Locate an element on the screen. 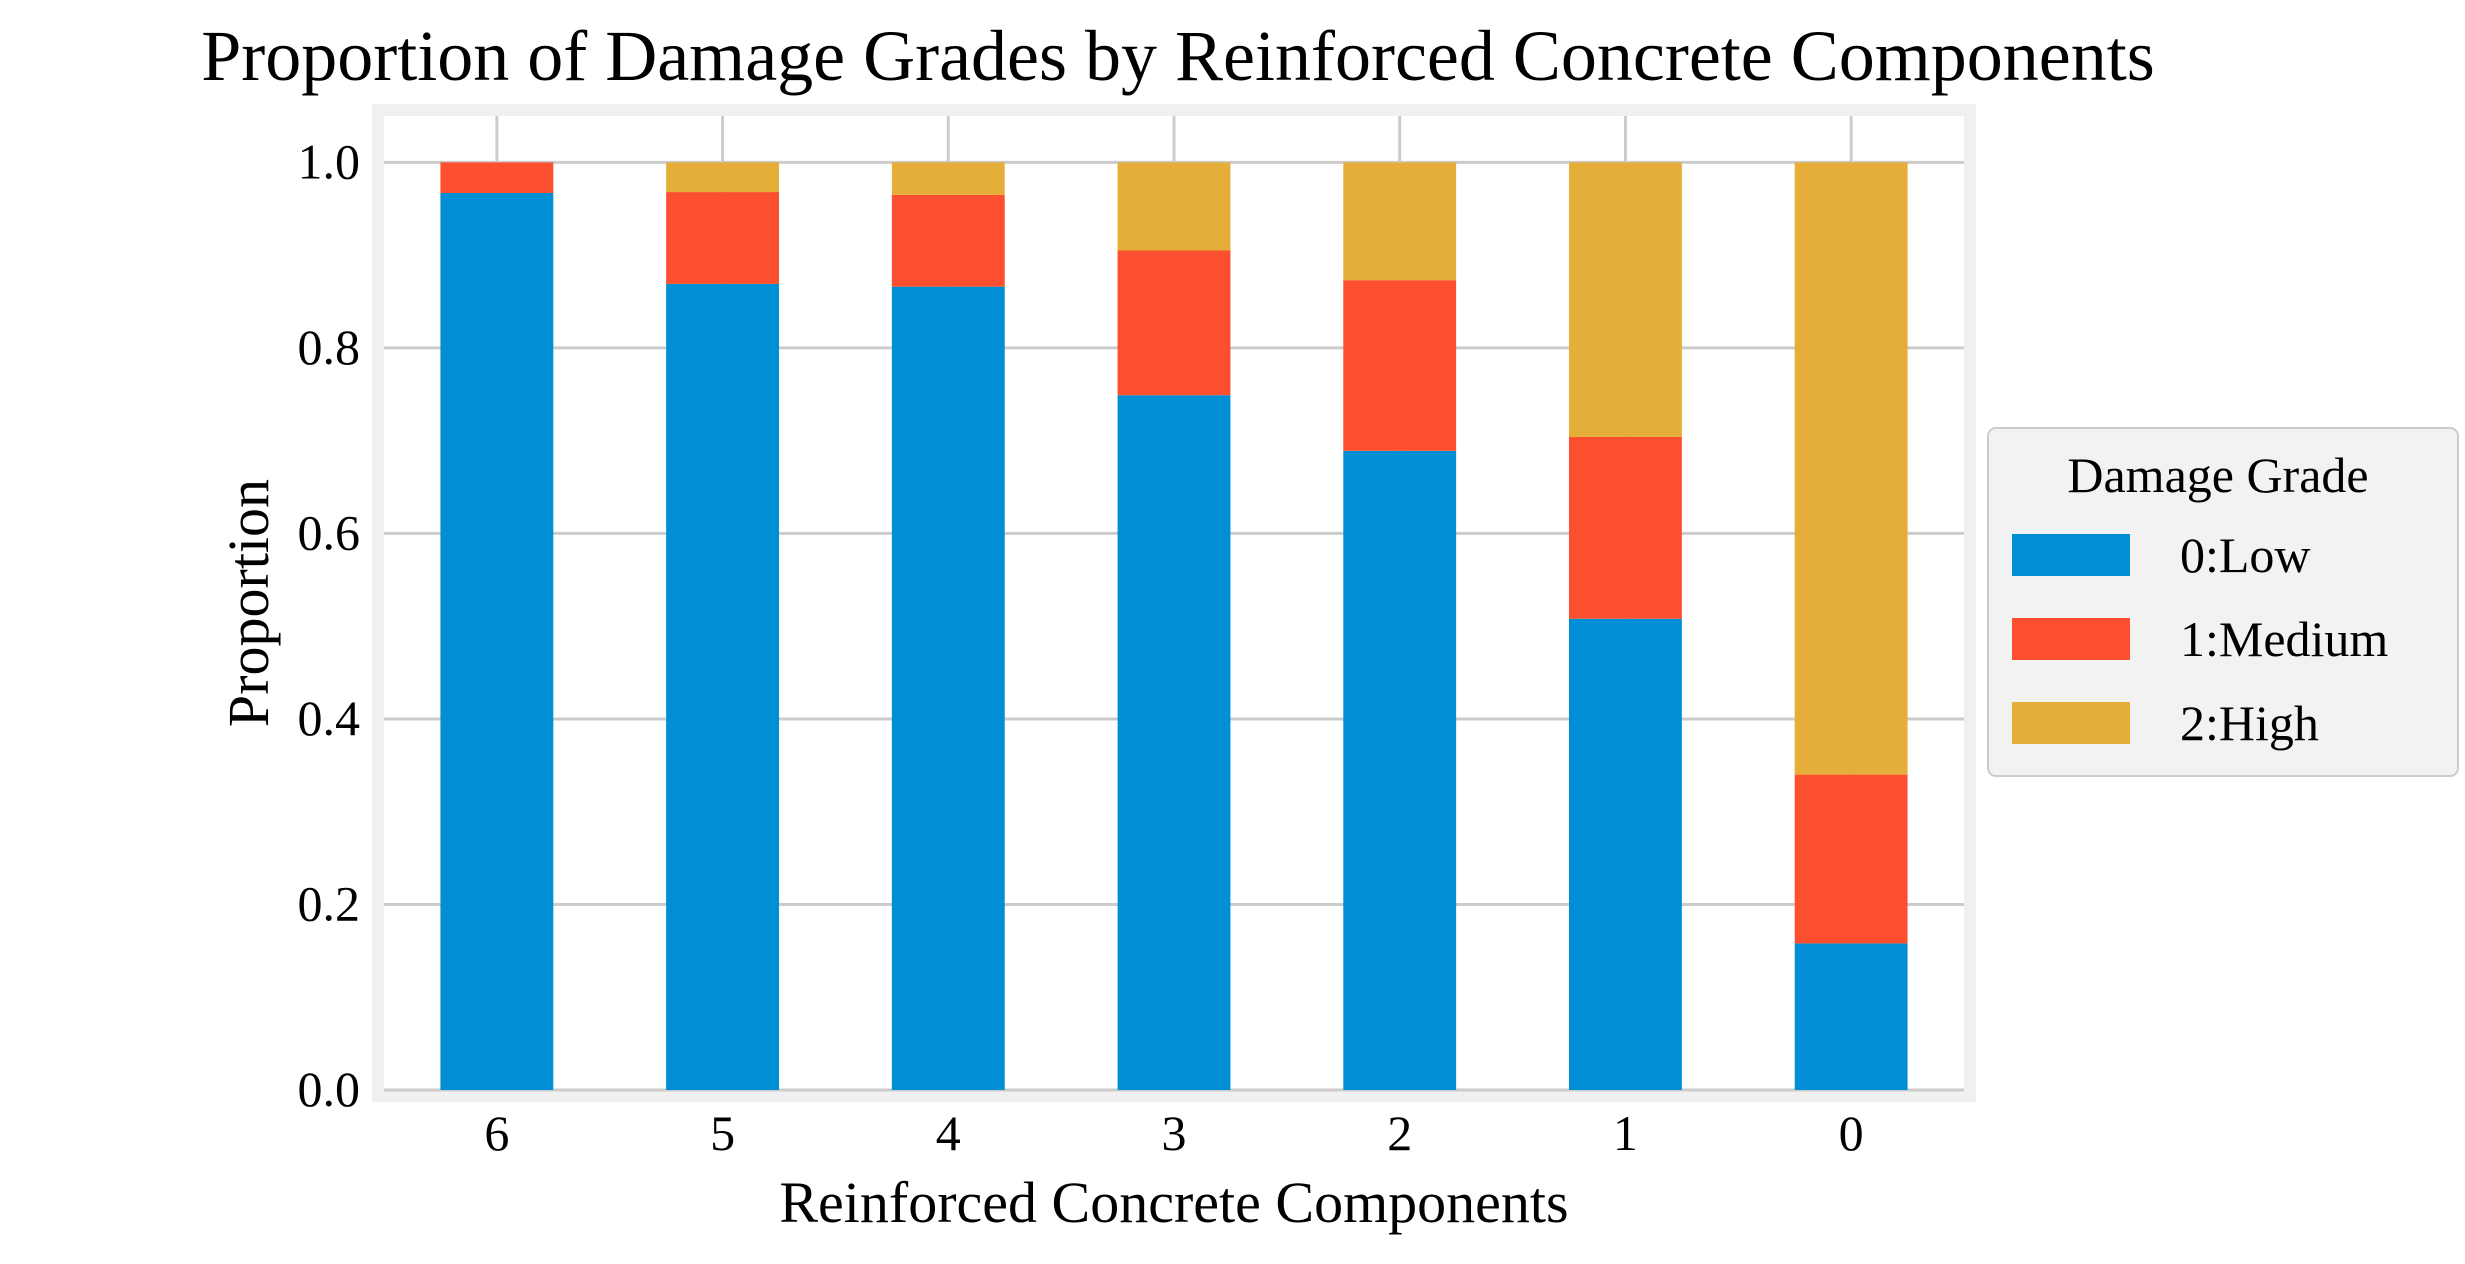 Image resolution: width=2465 pixels, height=1264 pixels. y-axis-label: Proportion is located at coordinates (248, 603).